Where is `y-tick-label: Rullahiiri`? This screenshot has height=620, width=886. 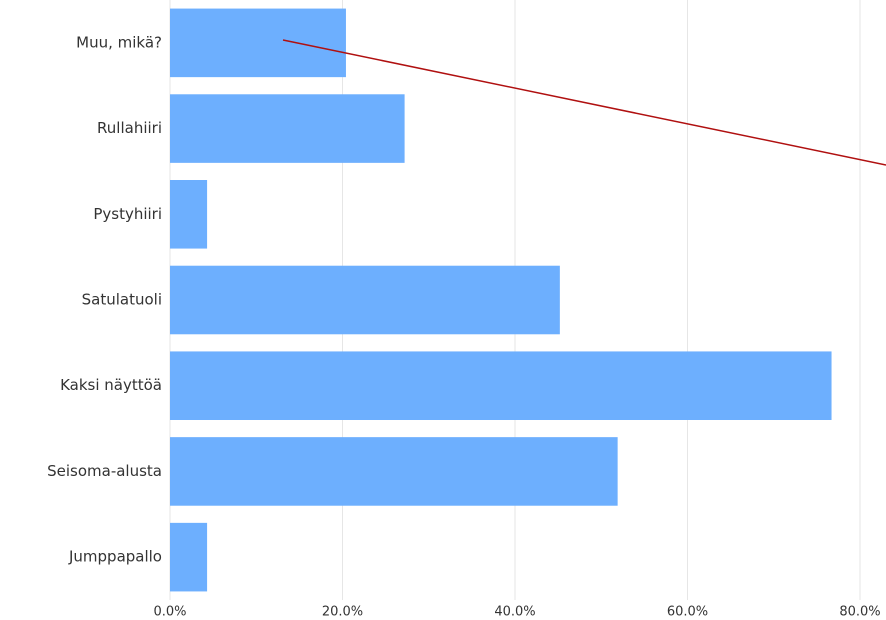 y-tick-label: Rullahiiri is located at coordinates (129, 128).